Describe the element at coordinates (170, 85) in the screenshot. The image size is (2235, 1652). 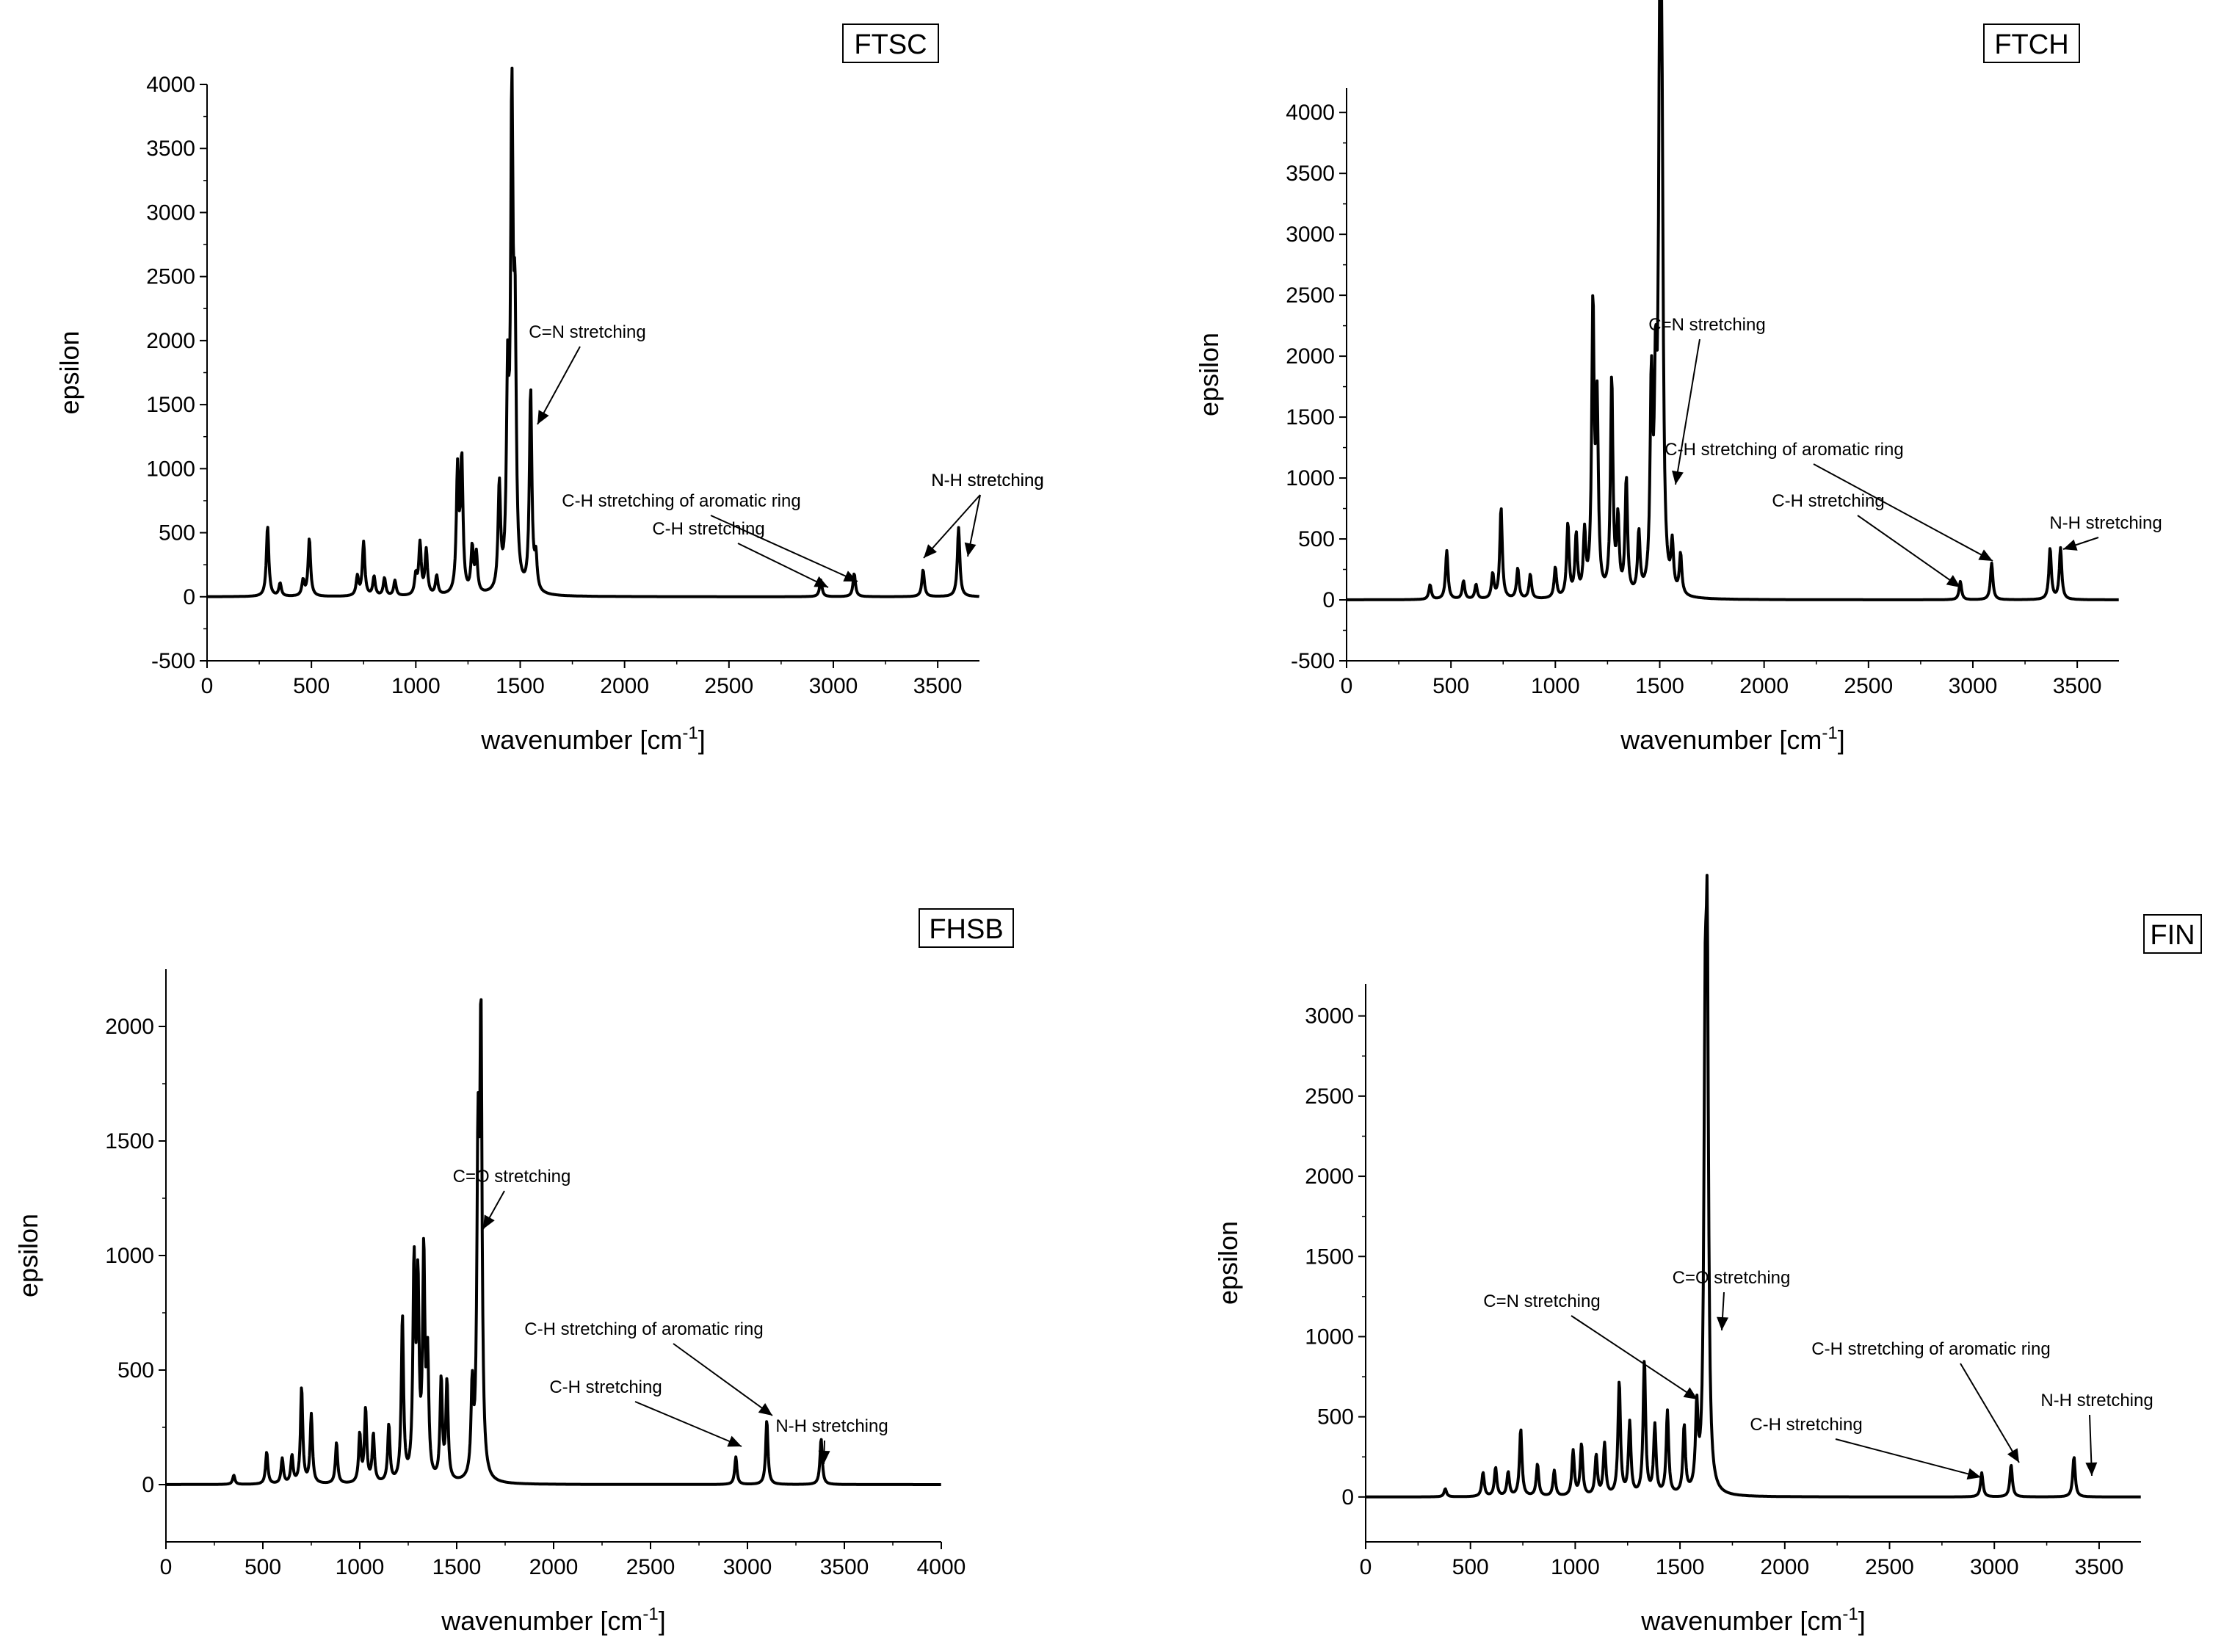
I see `y-tick-label: 4000` at that location.